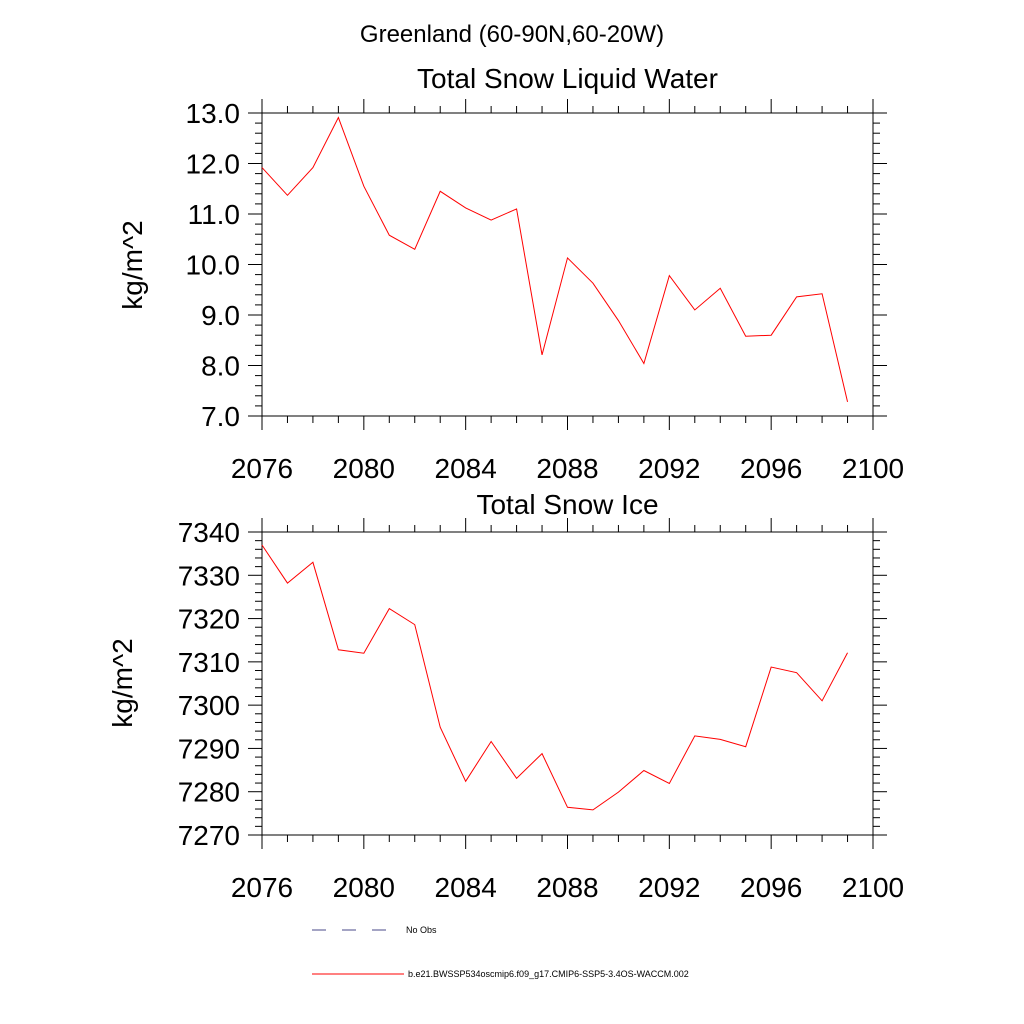  I want to click on y-tick-label: 8.0, so click(220, 366).